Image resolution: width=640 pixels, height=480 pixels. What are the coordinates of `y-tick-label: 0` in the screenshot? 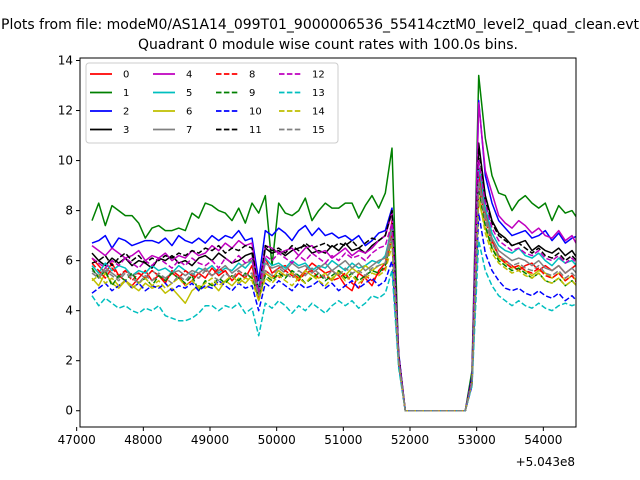 It's located at (69, 411).